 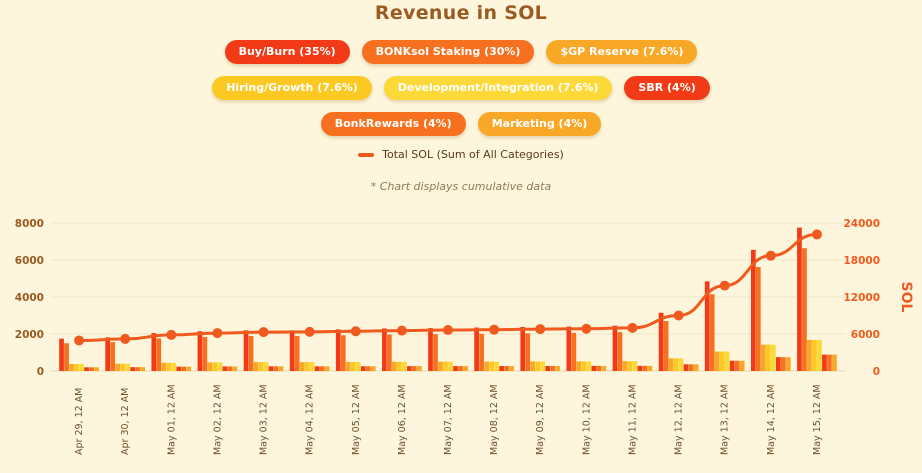 What do you see at coordinates (292, 88) in the screenshot?
I see `legend-item: Hiring/Growth (7.6%)` at bounding box center [292, 88].